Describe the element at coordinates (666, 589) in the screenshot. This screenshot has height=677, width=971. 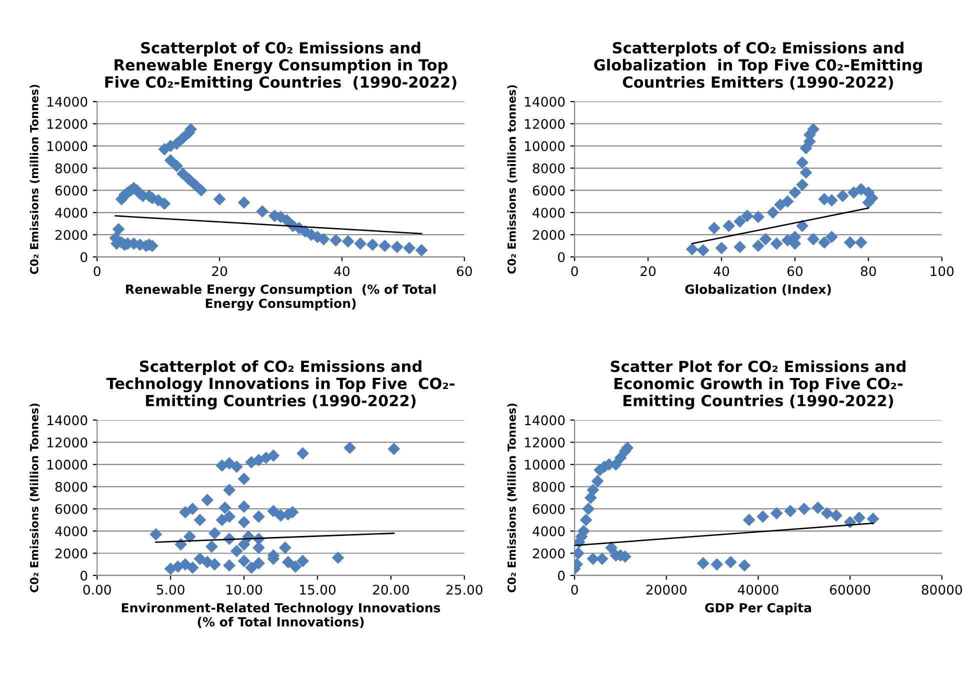
I see `x-tick-label: 20000` at that location.